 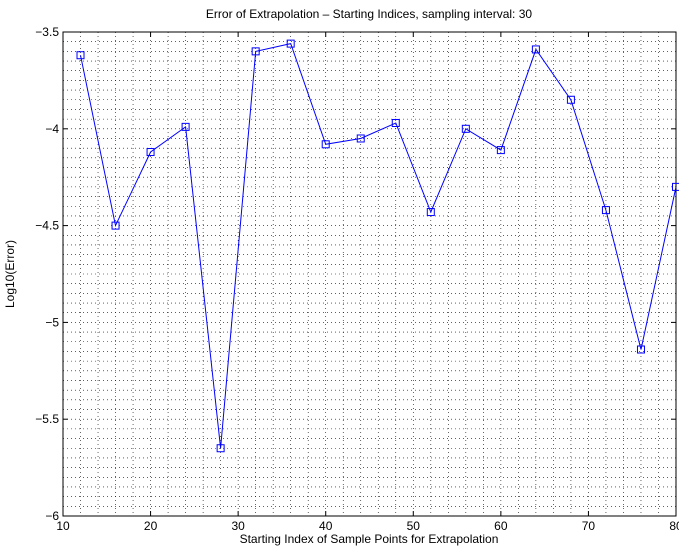 What do you see at coordinates (63, 526) in the screenshot?
I see `x-tick-label: 10` at bounding box center [63, 526].